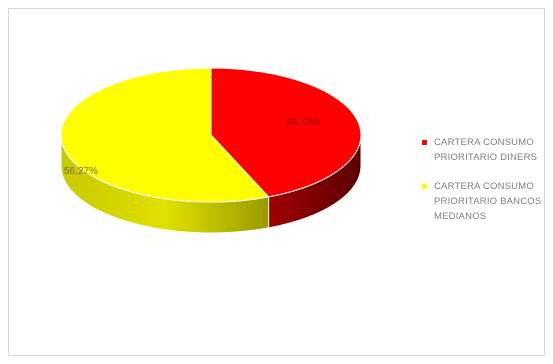 The width and height of the screenshot is (553, 364). I want to click on slice-diners, so click(286, 132).